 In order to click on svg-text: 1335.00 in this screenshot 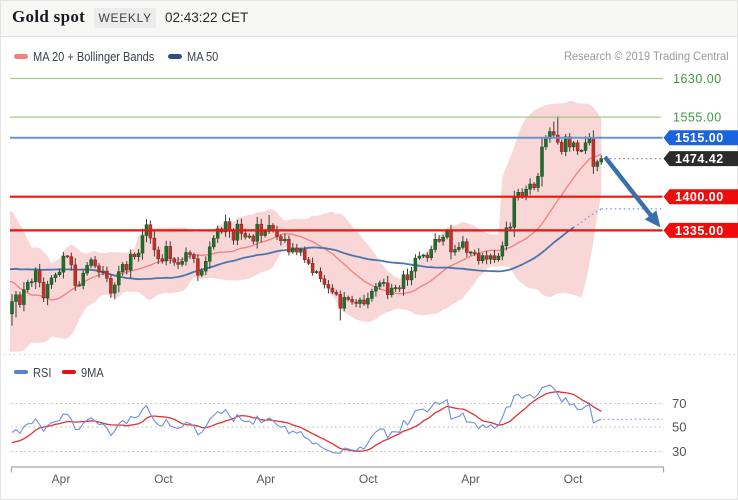, I will do `click(699, 231)`.